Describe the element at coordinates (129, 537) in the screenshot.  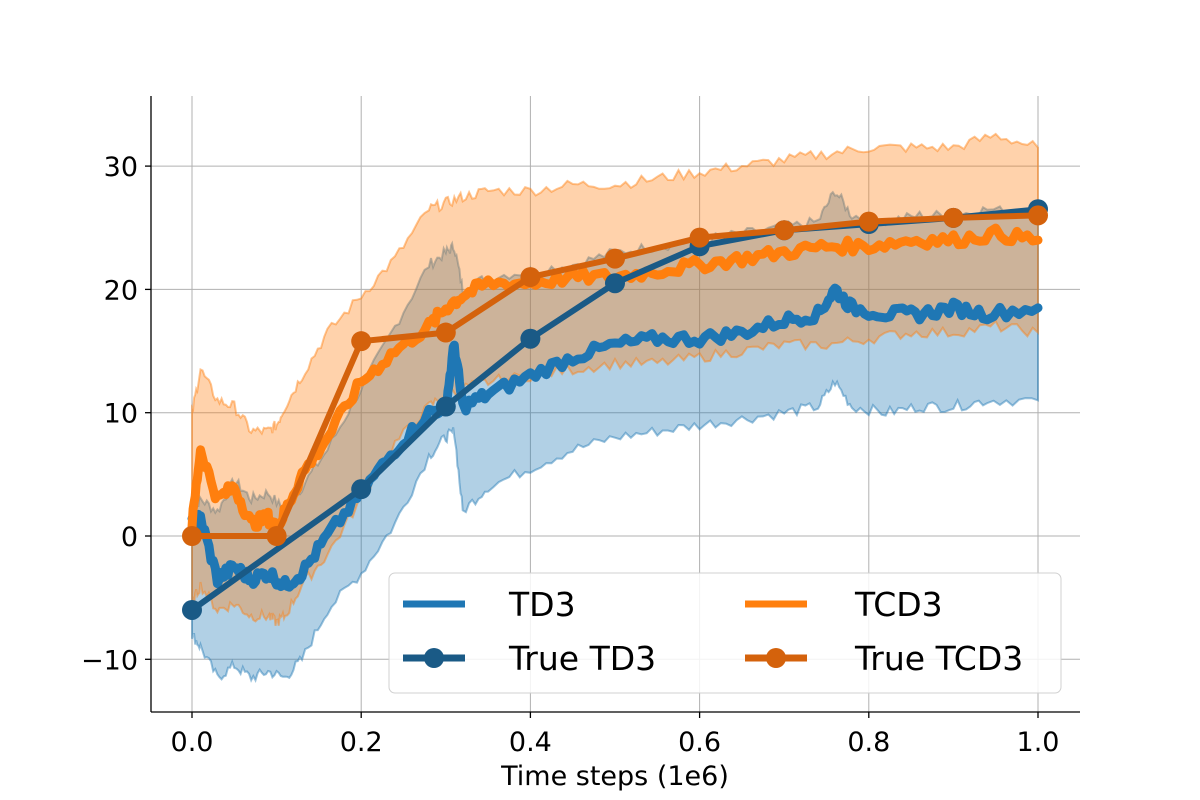
I see `y-tick-label: 0` at that location.